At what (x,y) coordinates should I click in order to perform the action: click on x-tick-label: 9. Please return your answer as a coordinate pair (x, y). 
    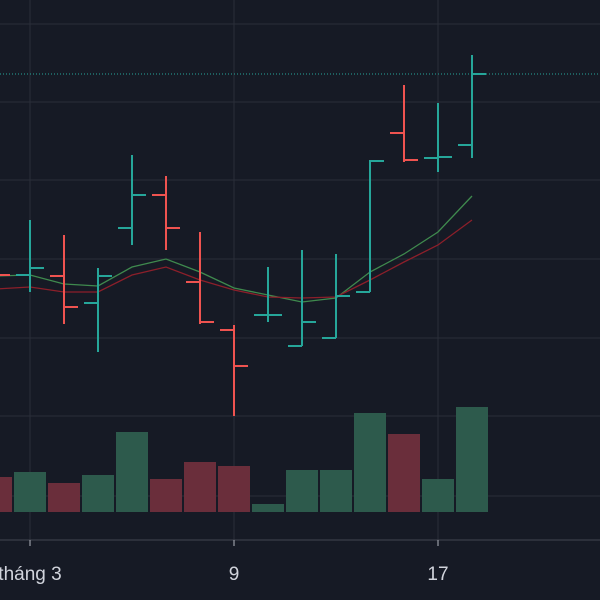
    Looking at the image, I should click on (234, 574).